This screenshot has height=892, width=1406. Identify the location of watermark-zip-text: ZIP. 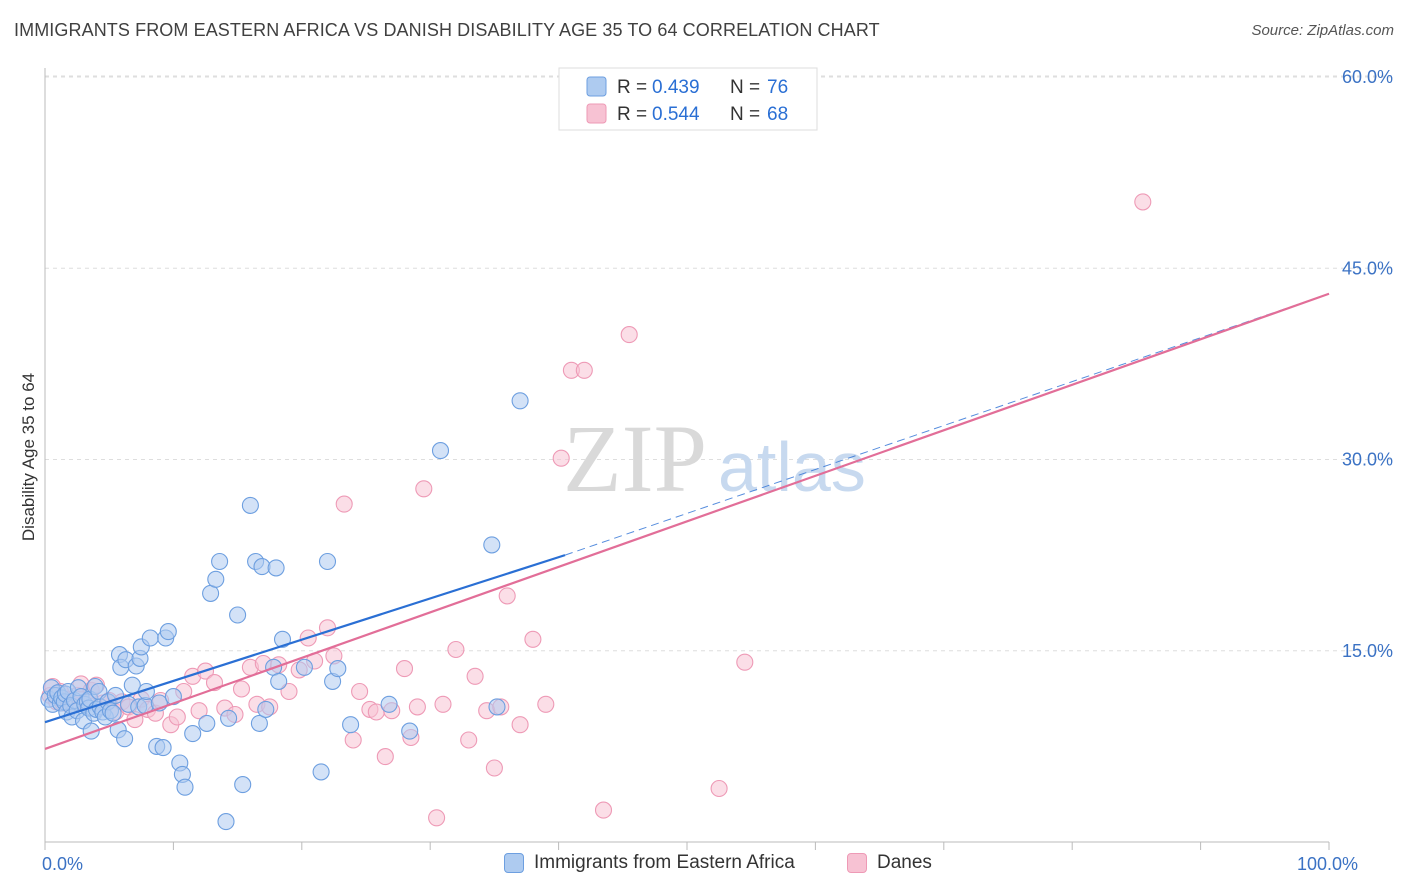
(635, 458).